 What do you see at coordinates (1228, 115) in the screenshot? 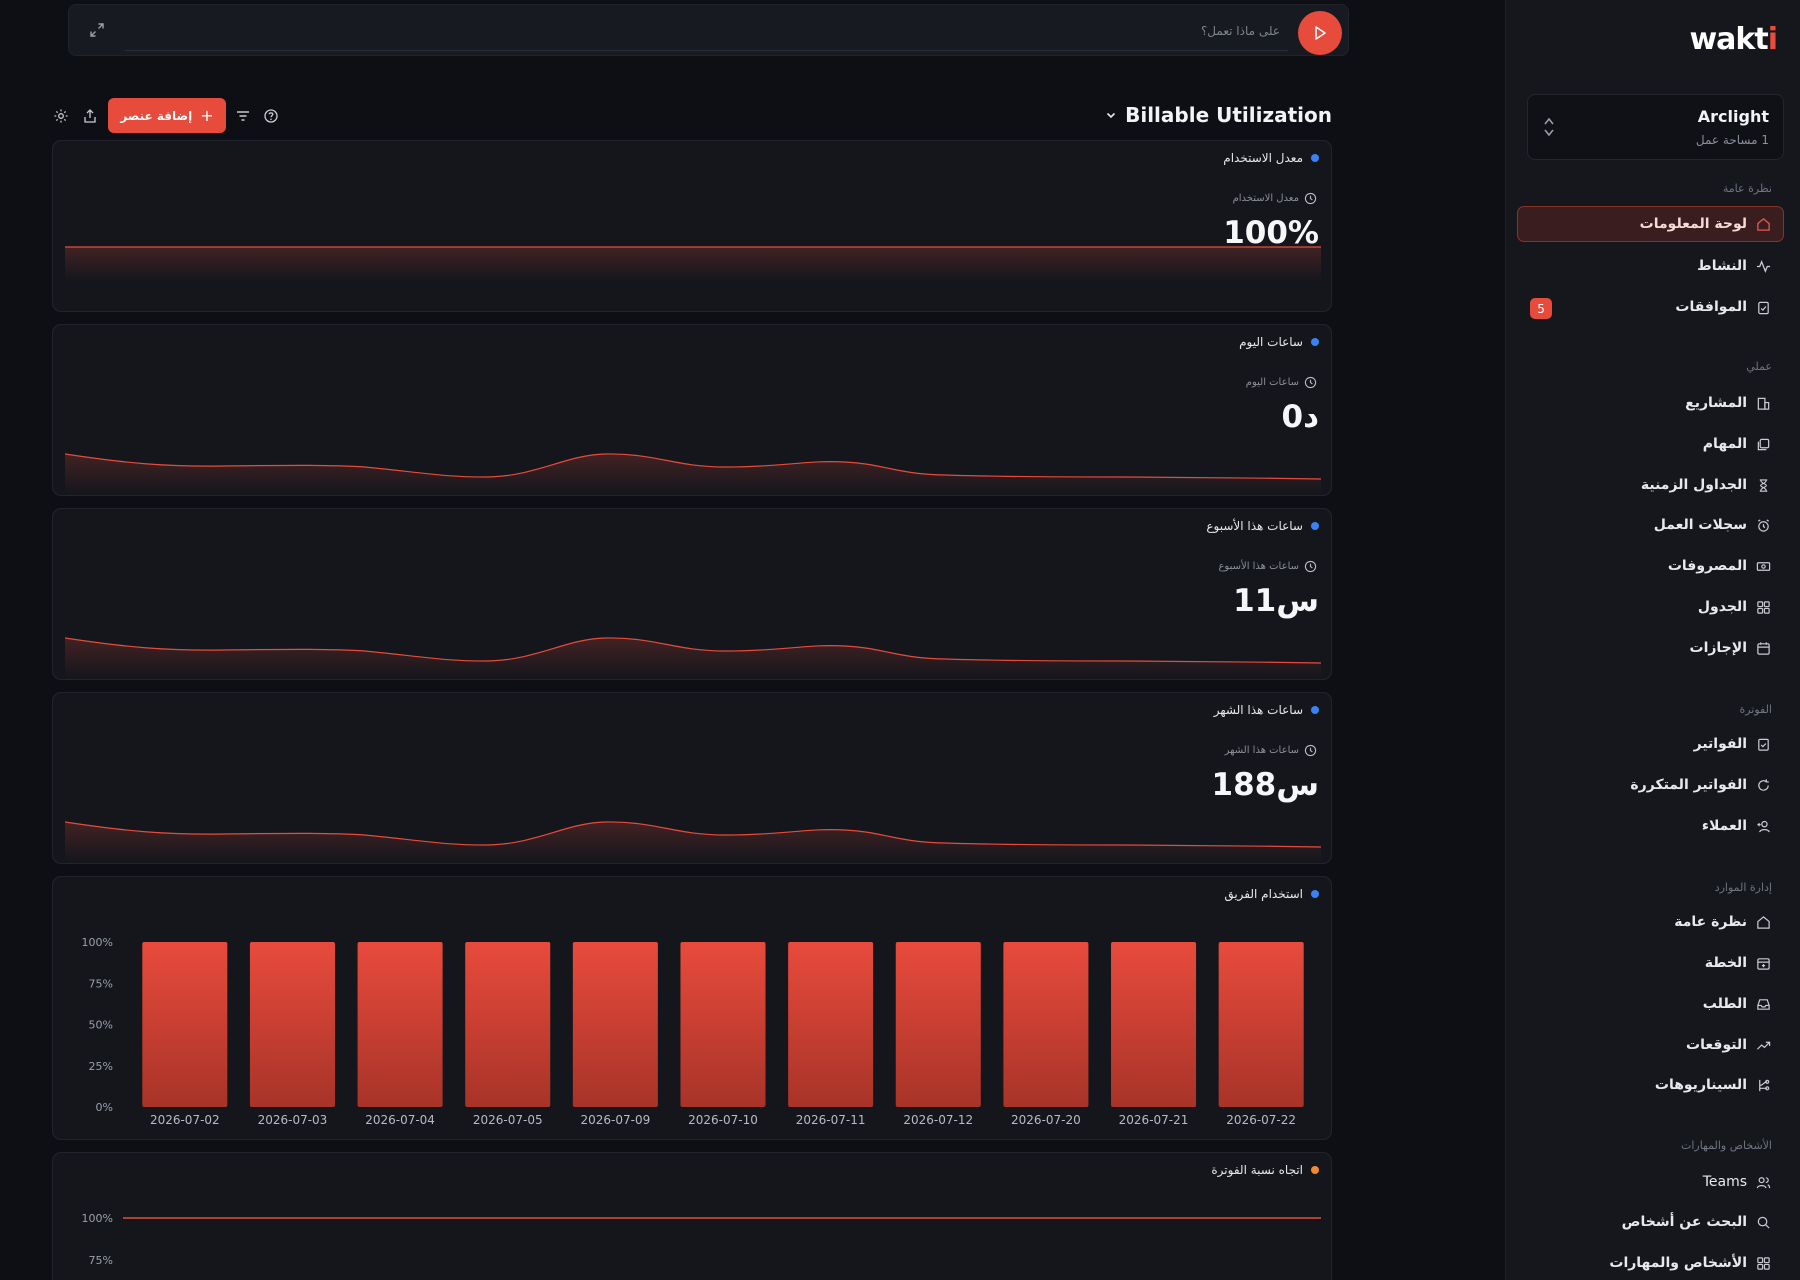
I see `dashboard-title-text: Billable Utilization` at bounding box center [1228, 115].